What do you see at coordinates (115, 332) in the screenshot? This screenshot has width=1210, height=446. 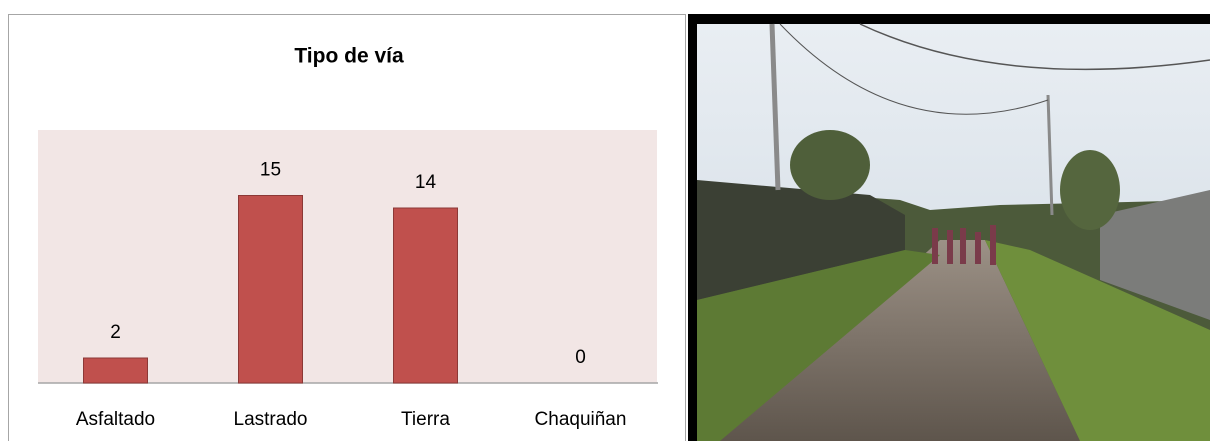 I see `value-label: 2` at bounding box center [115, 332].